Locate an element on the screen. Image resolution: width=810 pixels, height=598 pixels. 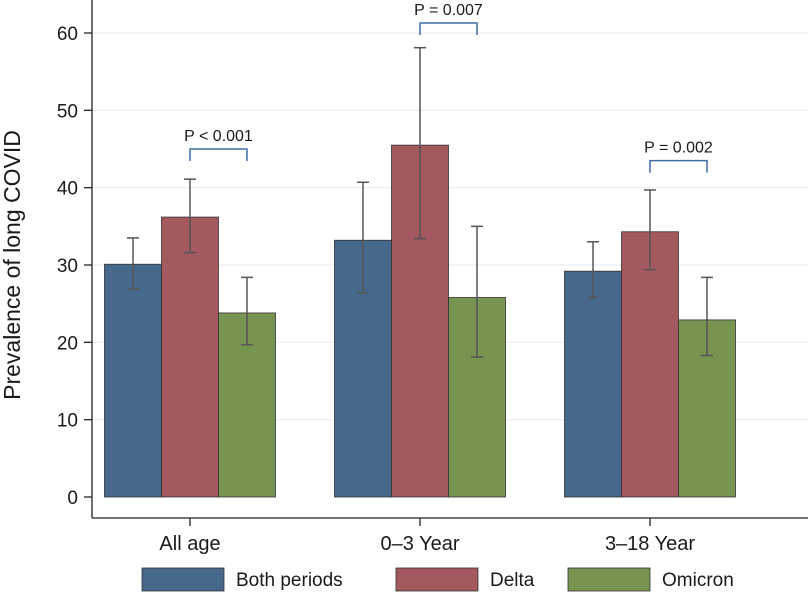
y-tick-label-50: 50 is located at coordinates (67, 111).